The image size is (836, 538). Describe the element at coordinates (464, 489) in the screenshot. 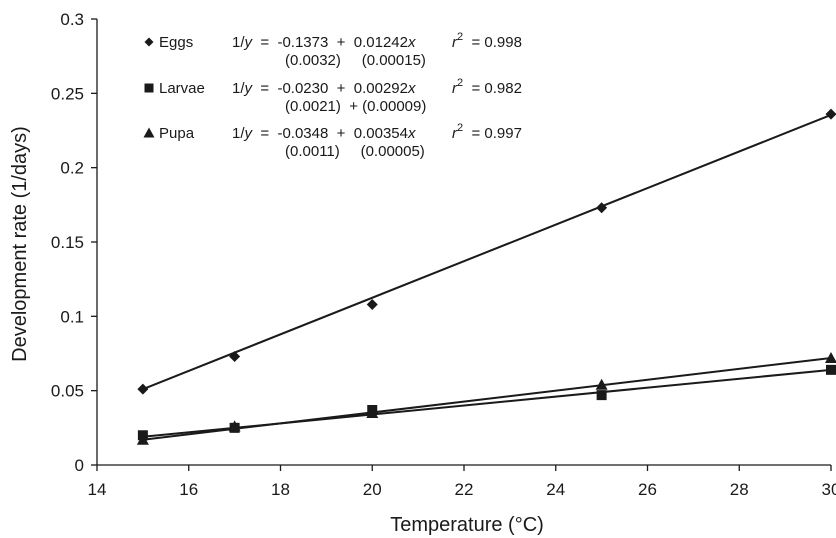

I see `x-tick-label: 22` at that location.